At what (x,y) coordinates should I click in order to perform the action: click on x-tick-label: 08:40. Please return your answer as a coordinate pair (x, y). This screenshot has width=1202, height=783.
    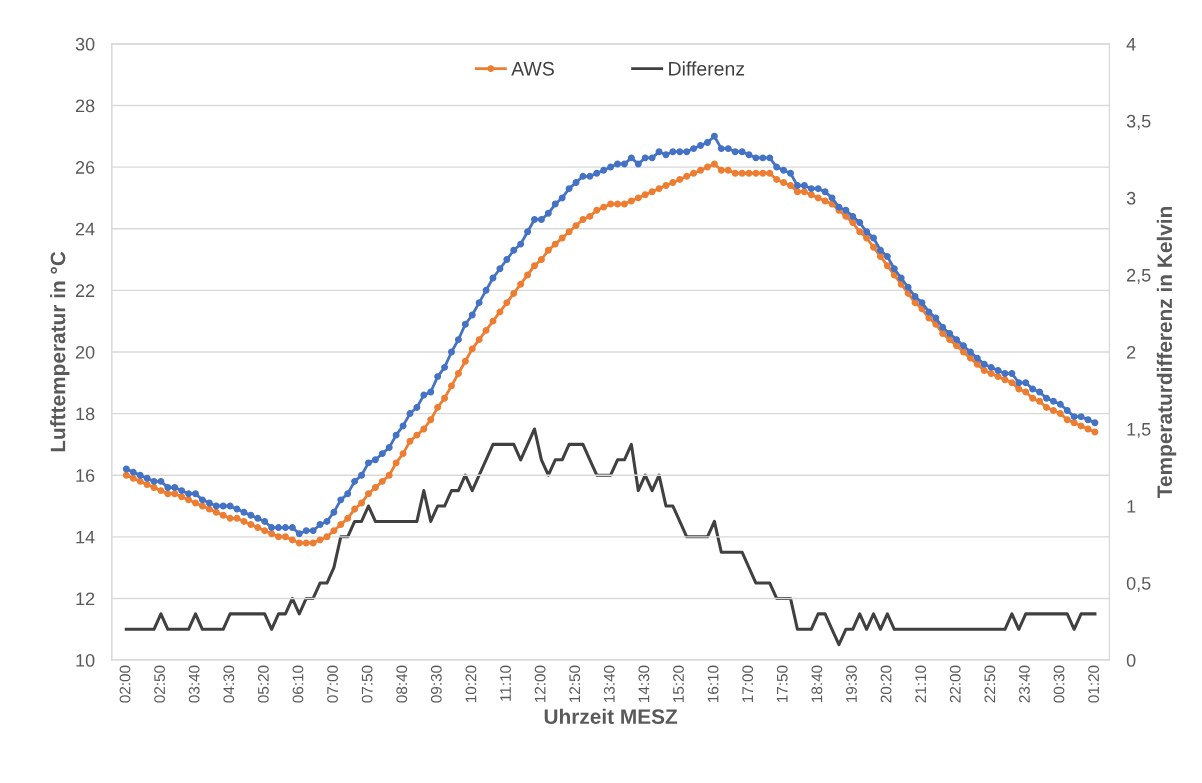
    Looking at the image, I should click on (402, 684).